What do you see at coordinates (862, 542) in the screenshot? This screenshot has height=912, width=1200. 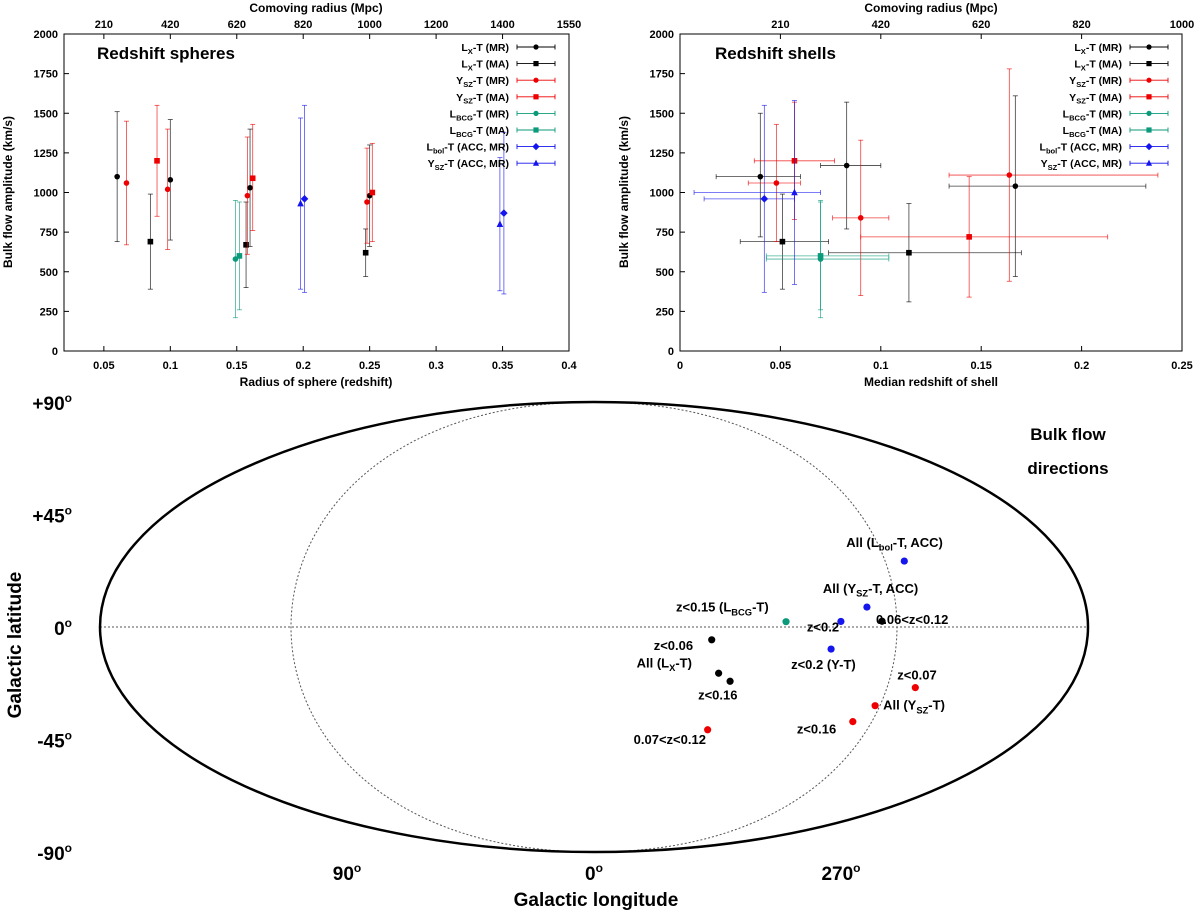 I see `label-part: All (L` at bounding box center [862, 542].